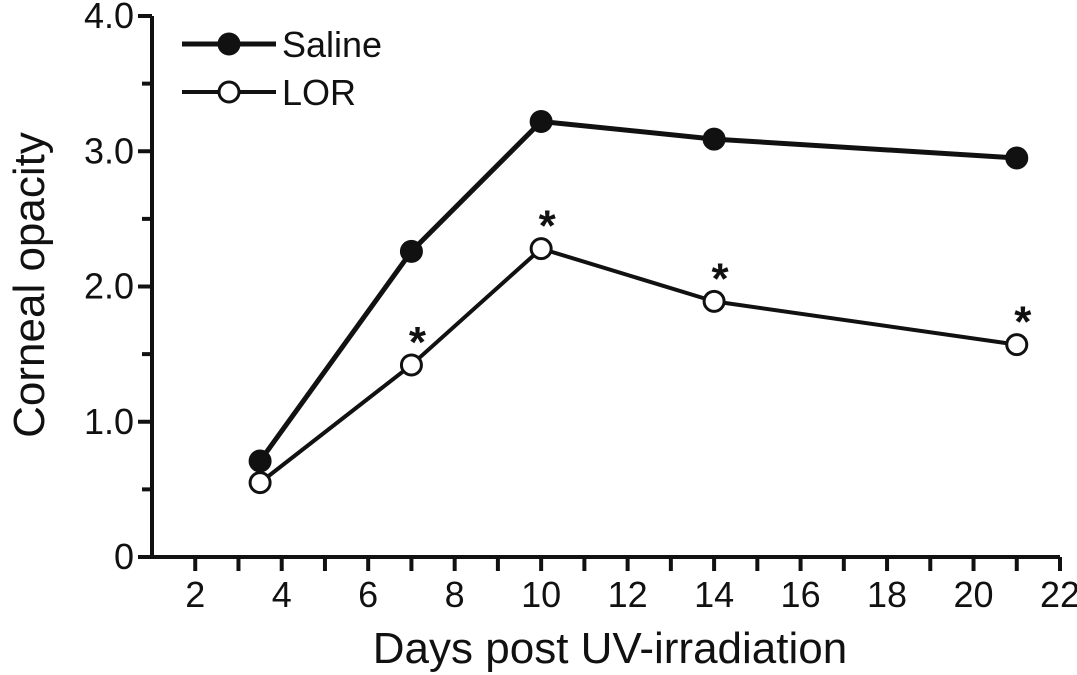 This screenshot has height=675, width=1077. I want to click on y-tick-label: 4.0, so click(109, 18).